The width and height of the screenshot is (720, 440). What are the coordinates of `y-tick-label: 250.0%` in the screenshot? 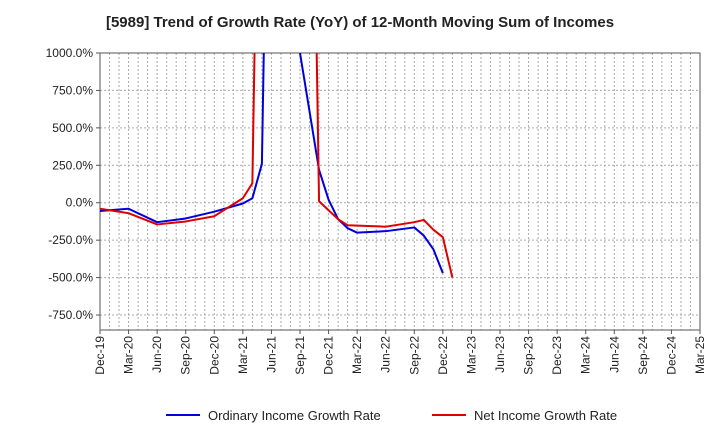 It's located at (72, 165).